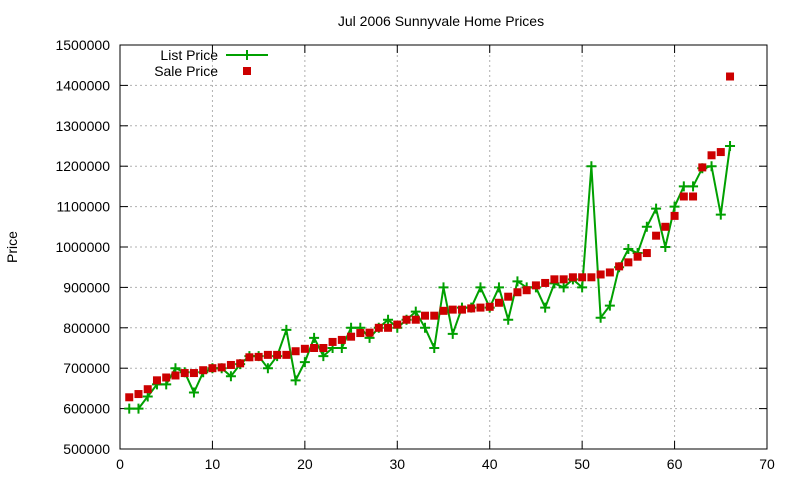 The image size is (800, 485). I want to click on y-tick-label: 1300000, so click(82, 126).